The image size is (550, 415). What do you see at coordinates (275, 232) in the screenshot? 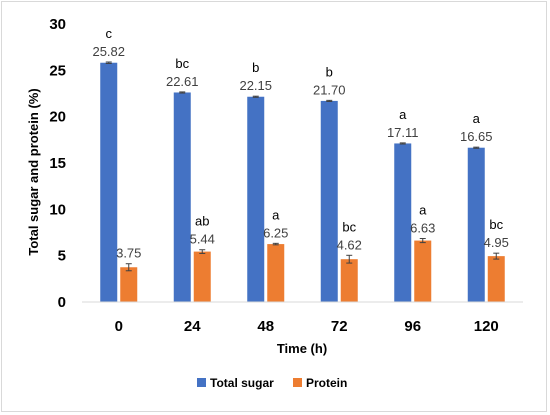
I see `data-label-protein: 6.25` at bounding box center [275, 232].